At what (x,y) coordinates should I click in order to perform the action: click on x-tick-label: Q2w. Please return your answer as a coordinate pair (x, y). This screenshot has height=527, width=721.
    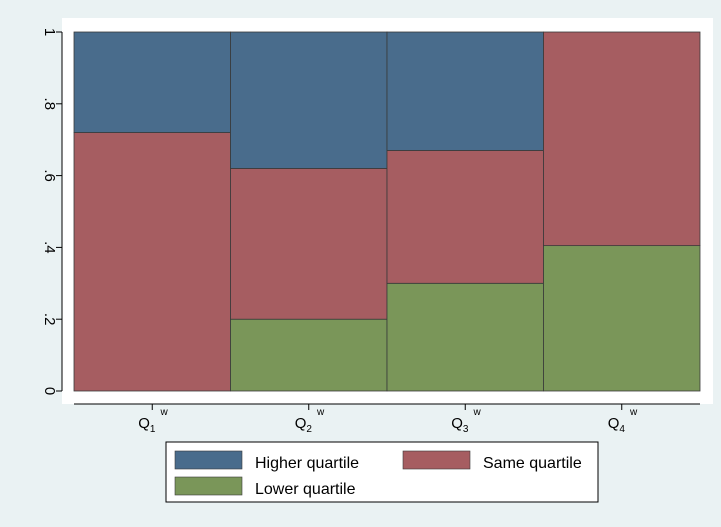
    Looking at the image, I should click on (310, 421).